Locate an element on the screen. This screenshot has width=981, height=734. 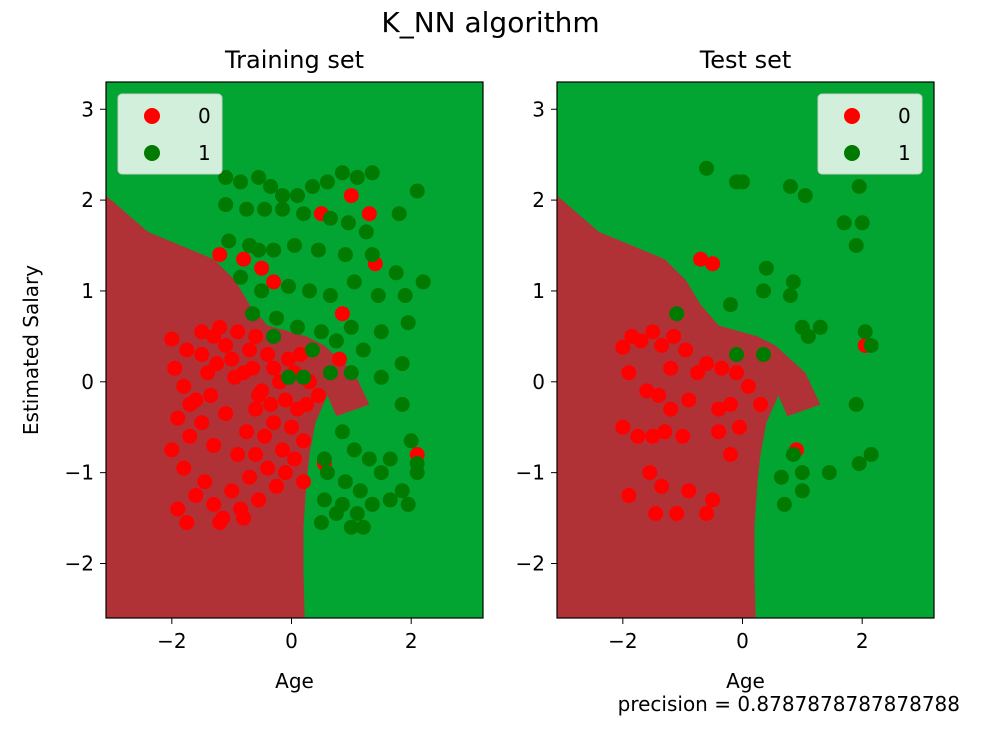
legend-label: 0 is located at coordinates (204, 116).